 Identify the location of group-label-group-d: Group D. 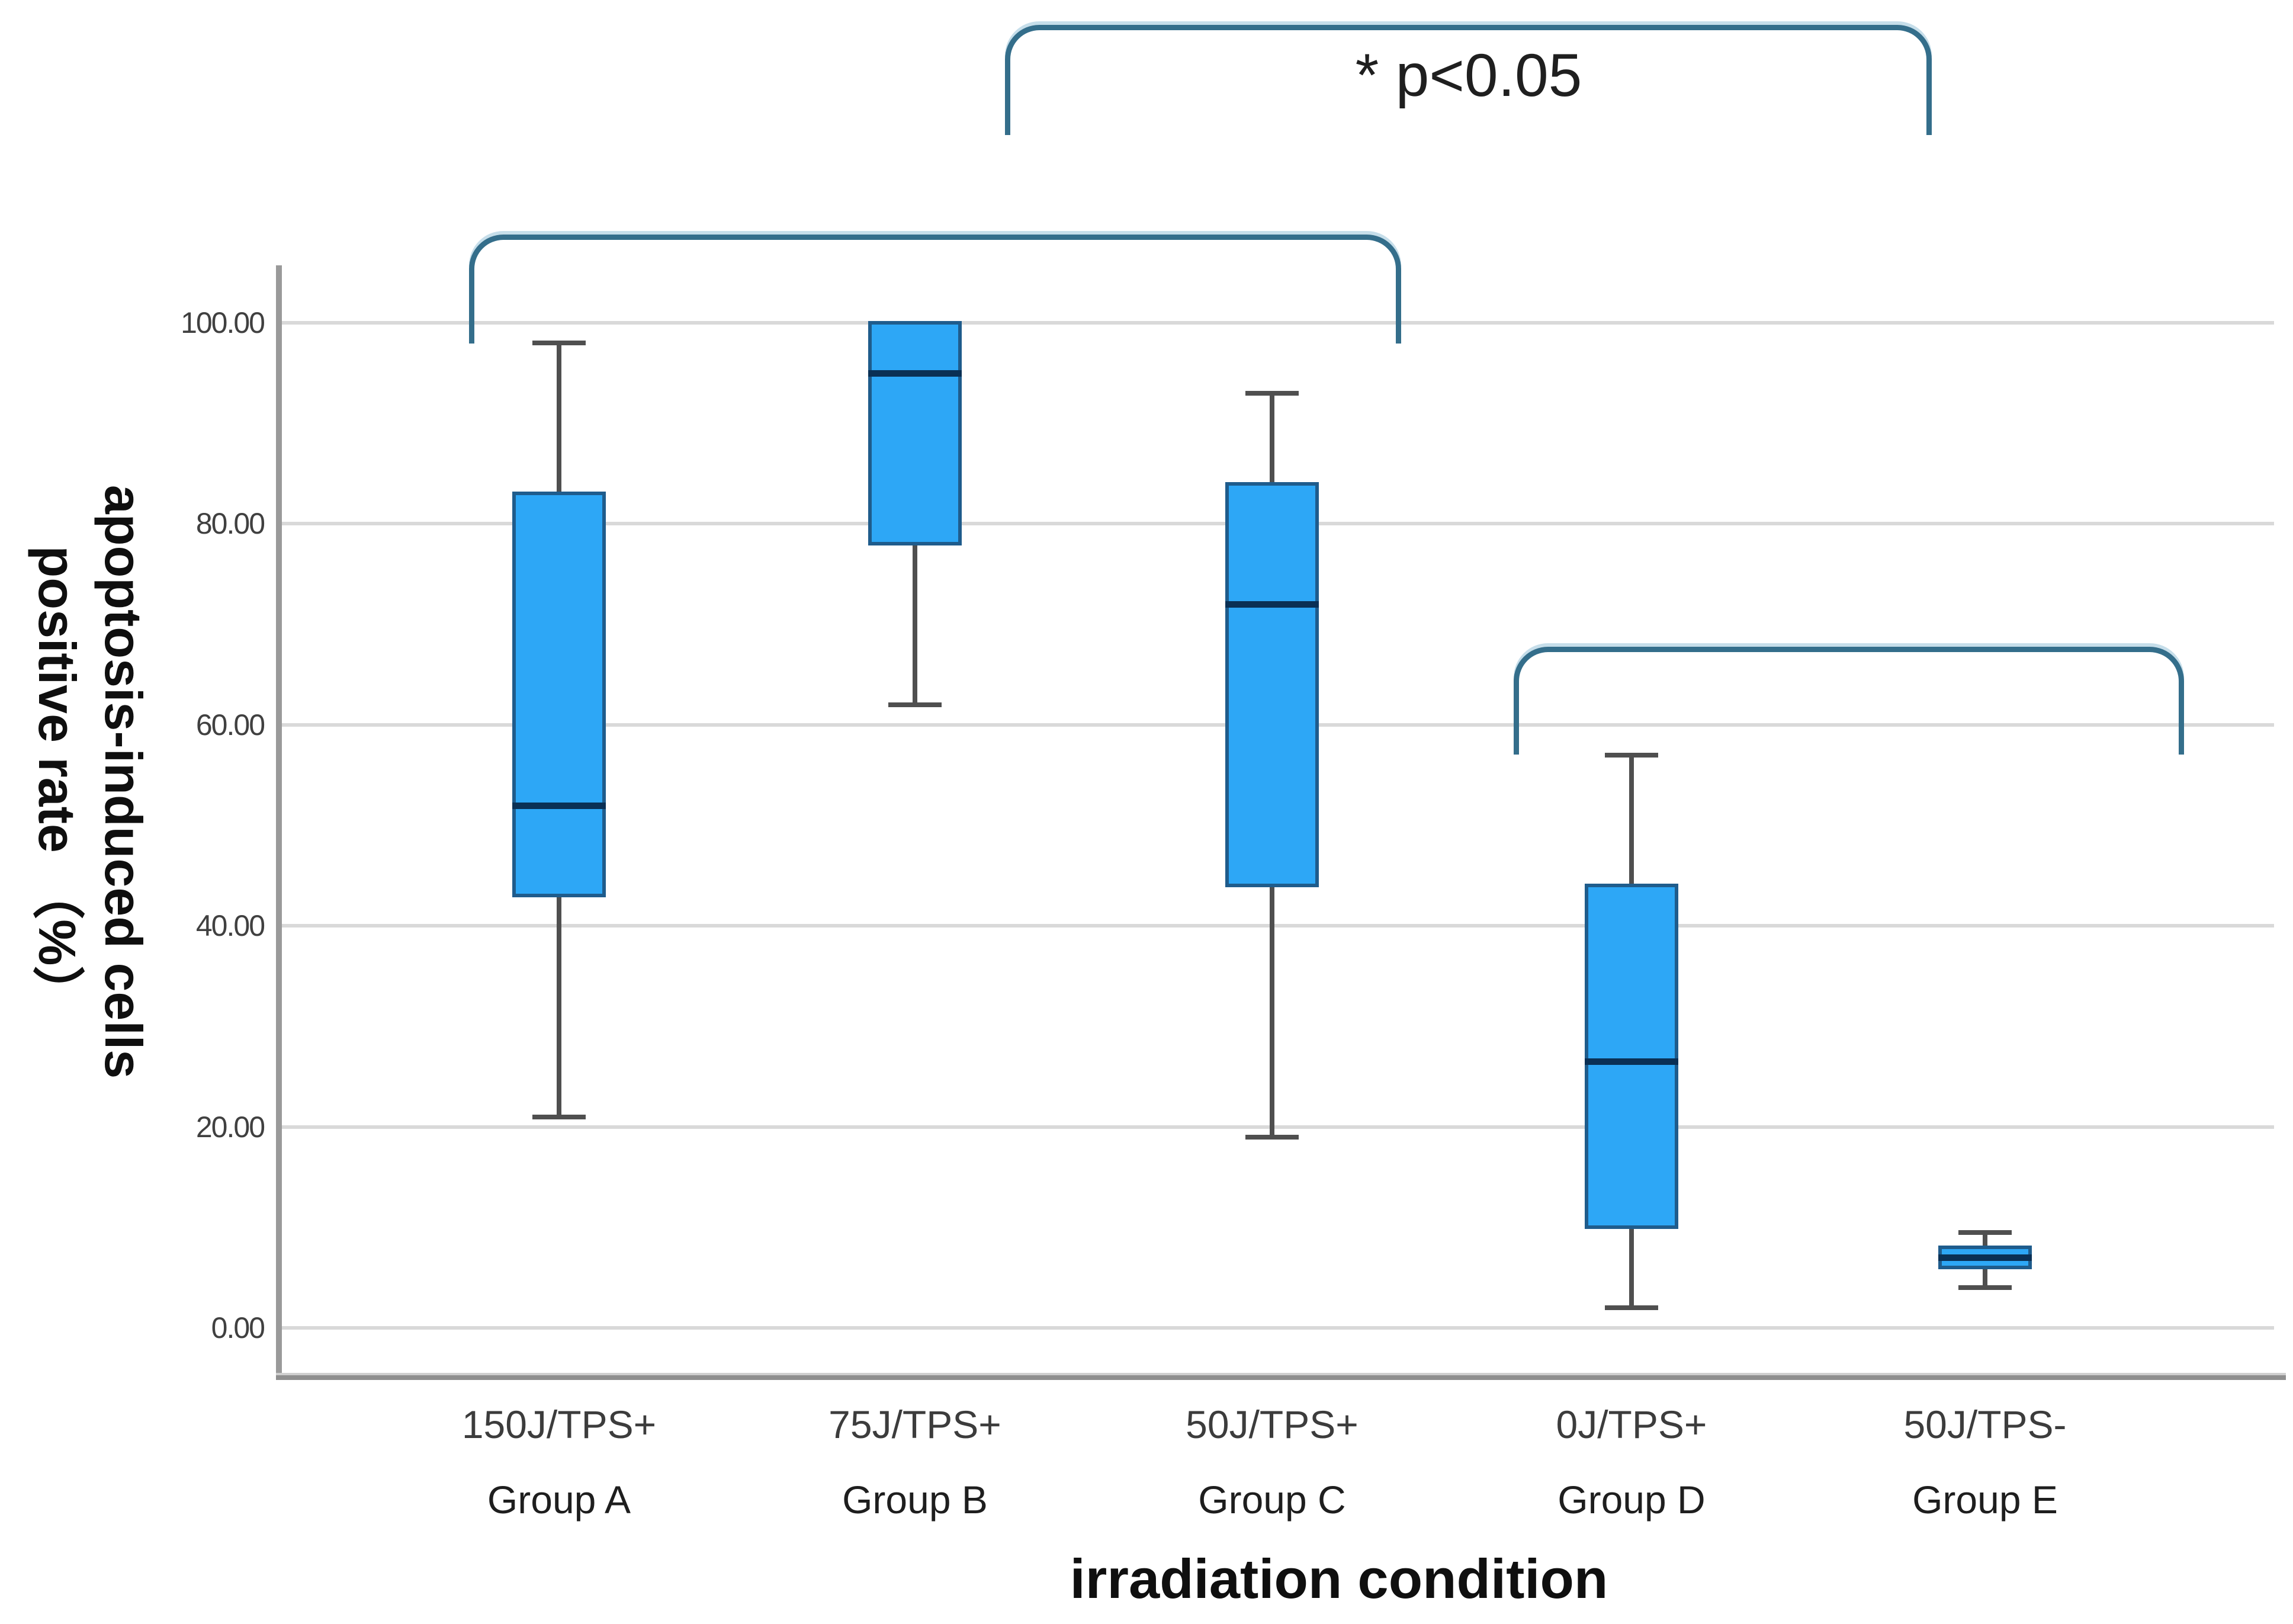
(1632, 1500).